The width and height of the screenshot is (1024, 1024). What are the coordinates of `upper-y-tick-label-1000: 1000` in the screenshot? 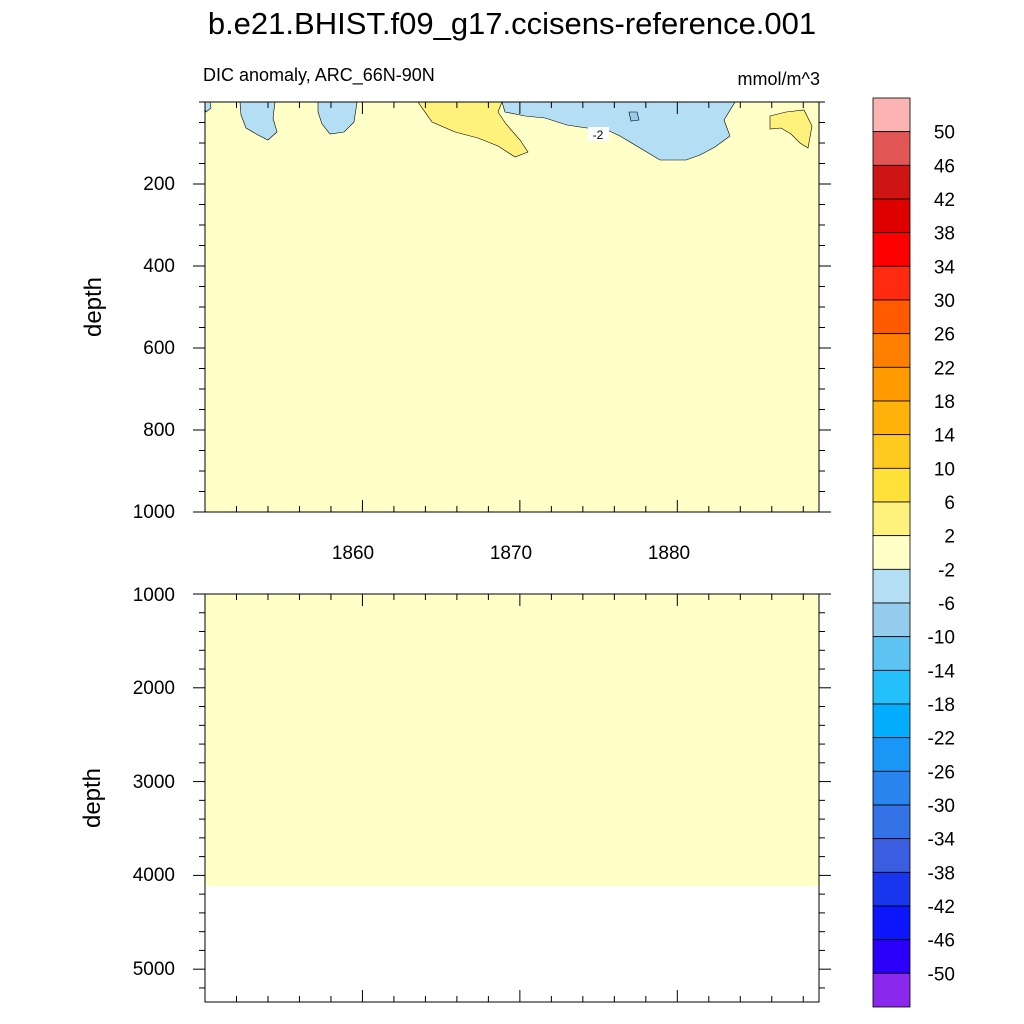 It's located at (154, 512).